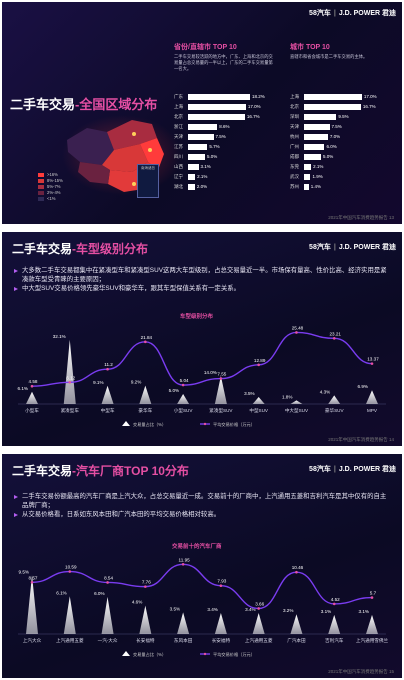  I want to click on price-label: 8.57, so click(33, 577).